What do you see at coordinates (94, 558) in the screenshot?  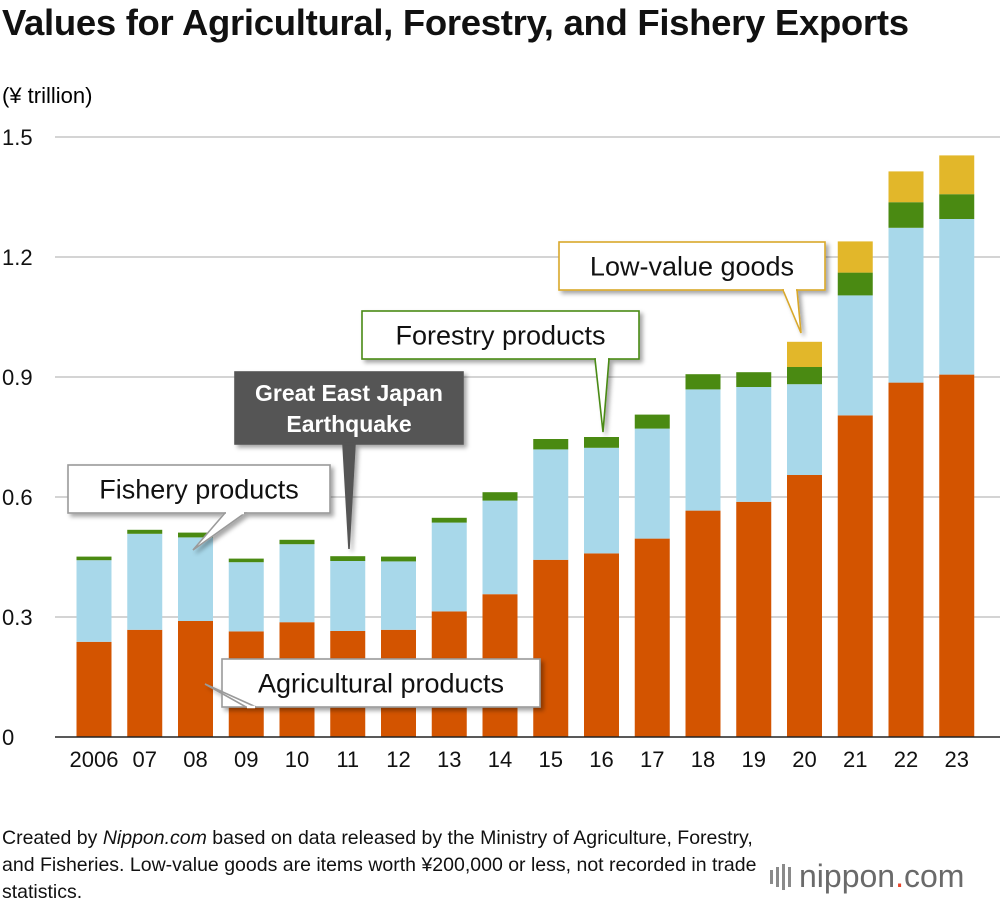 I see `bar-forestry-products-2006` at bounding box center [94, 558].